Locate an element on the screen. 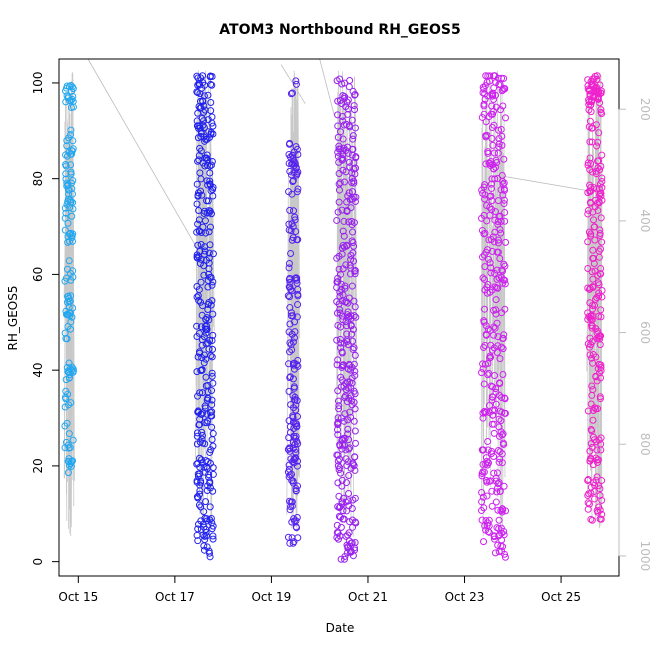 This screenshot has width=650, height=650. y2-tick-label: 800 is located at coordinates (644, 444).